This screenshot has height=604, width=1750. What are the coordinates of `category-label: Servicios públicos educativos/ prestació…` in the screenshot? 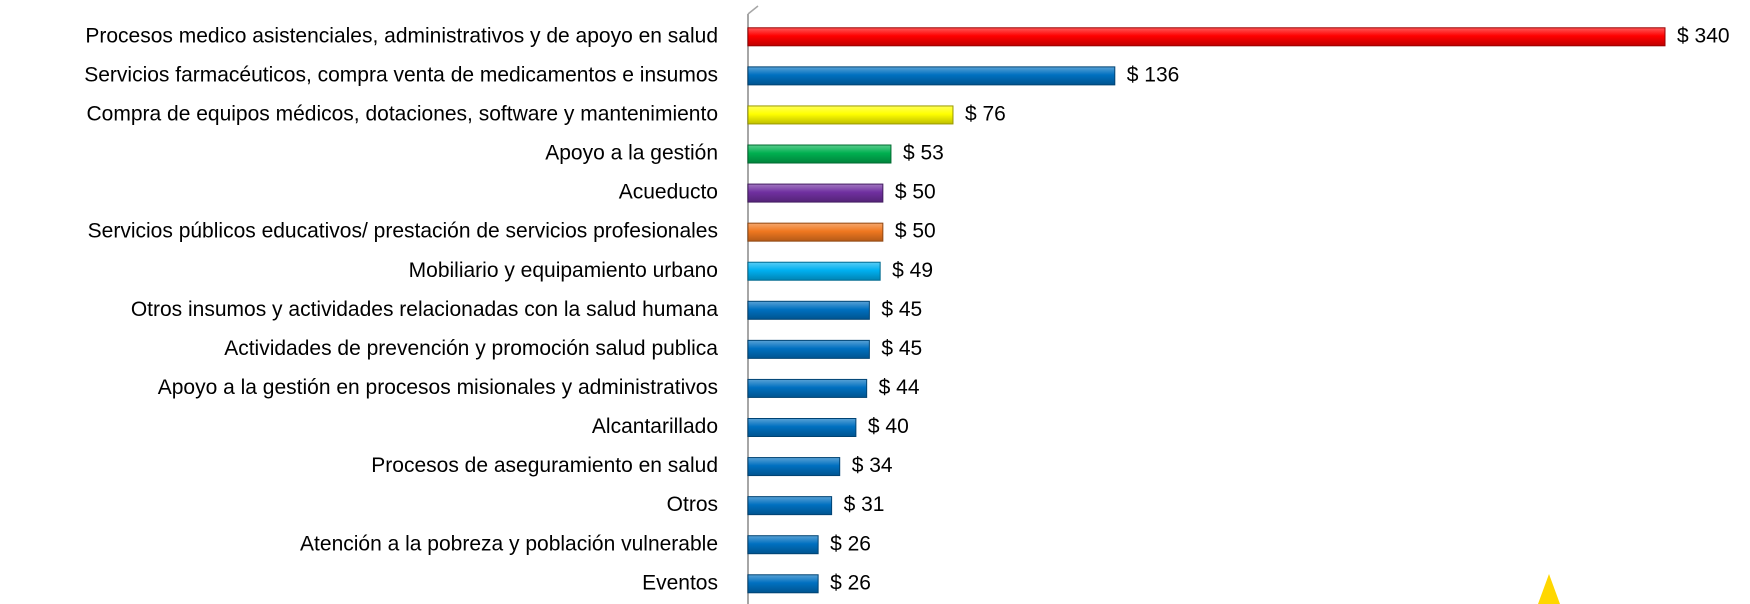 It's located at (403, 231).